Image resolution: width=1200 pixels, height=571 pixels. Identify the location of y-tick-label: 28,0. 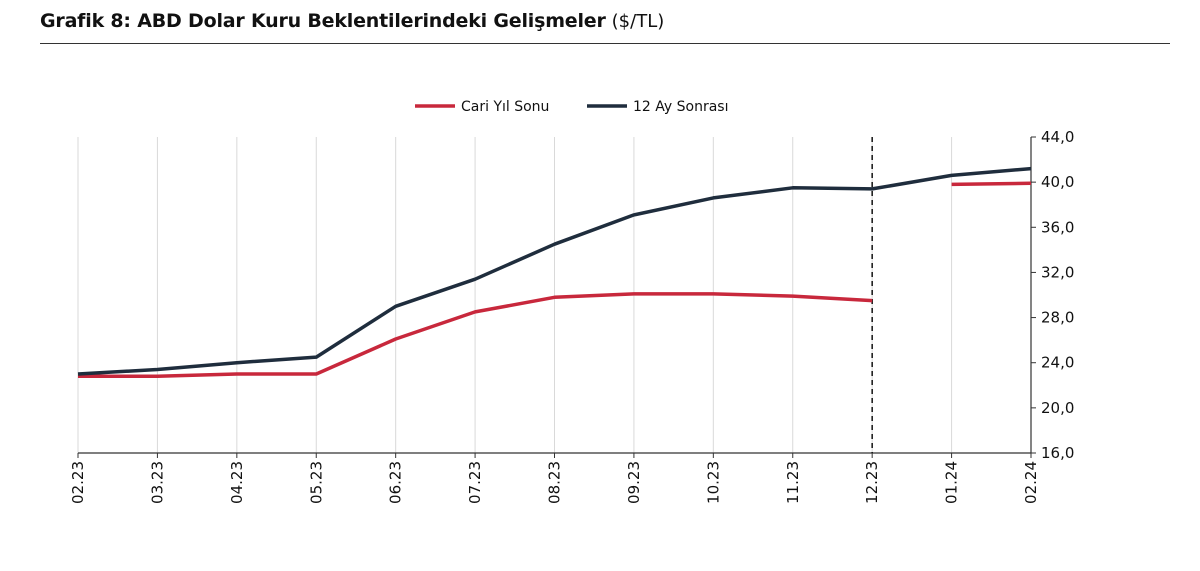
(1057, 318).